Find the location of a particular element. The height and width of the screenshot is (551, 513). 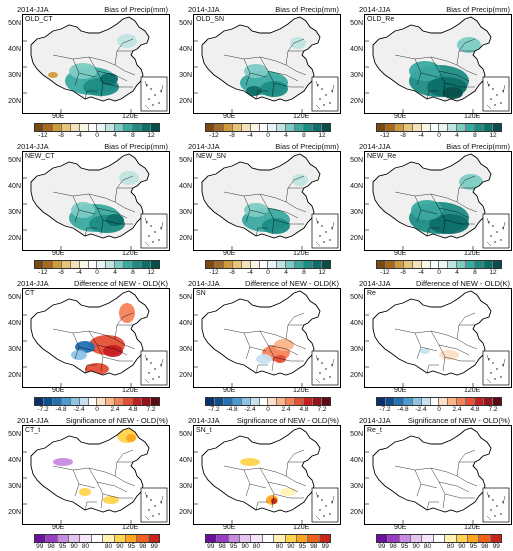

panel-title: Bias of Precip(mm) is located at coordinates (478, 9).